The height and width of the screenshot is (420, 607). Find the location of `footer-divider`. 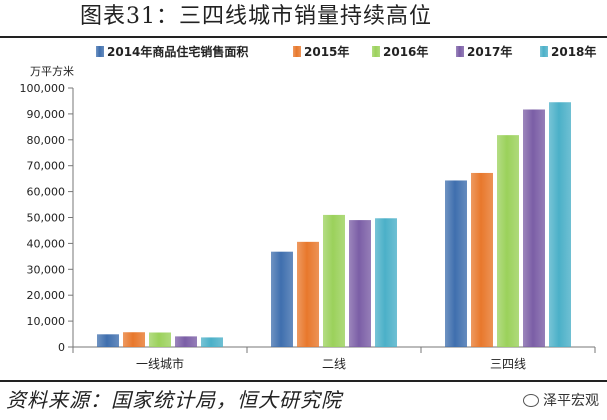

footer-divider is located at coordinates (303, 381).